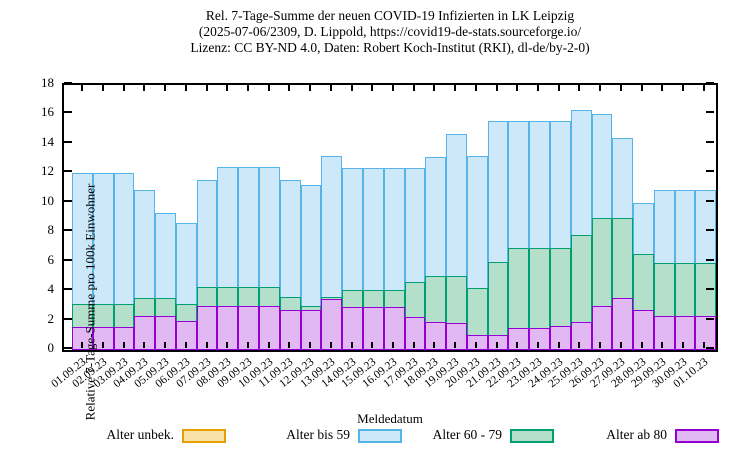  I want to click on top-xtick-28.09.23, so click(641, 88).